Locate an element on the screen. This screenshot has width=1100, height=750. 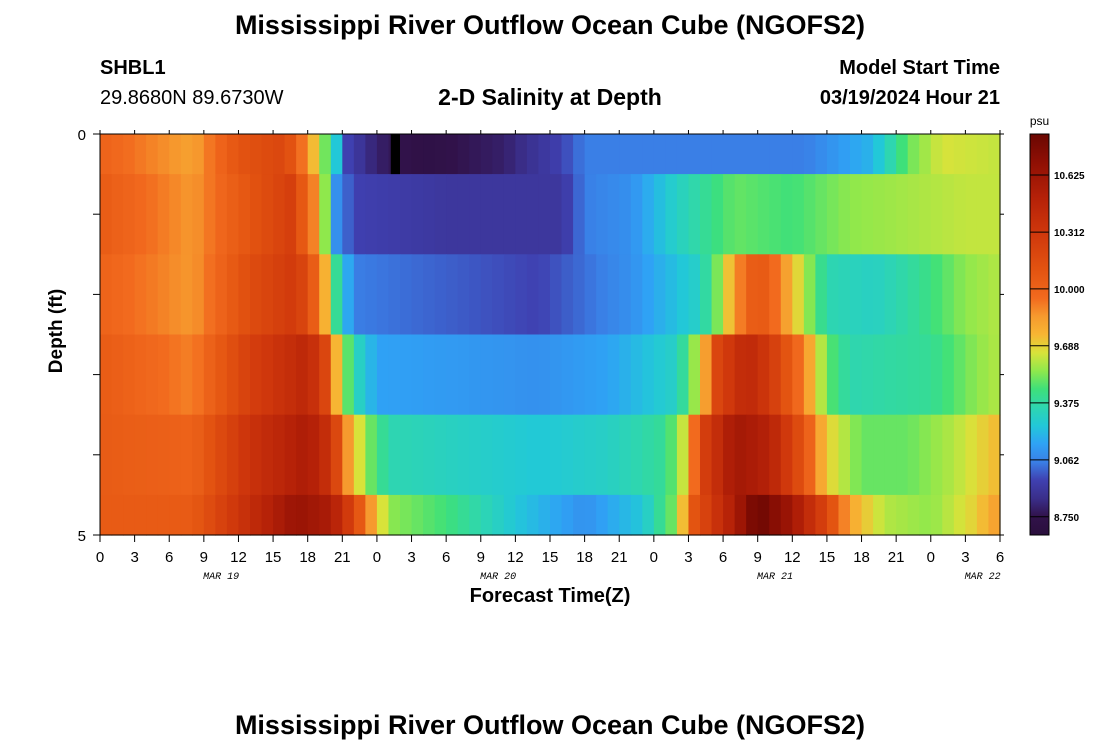
colorbar-tick-label: 9.688 is located at coordinates (1066, 347).